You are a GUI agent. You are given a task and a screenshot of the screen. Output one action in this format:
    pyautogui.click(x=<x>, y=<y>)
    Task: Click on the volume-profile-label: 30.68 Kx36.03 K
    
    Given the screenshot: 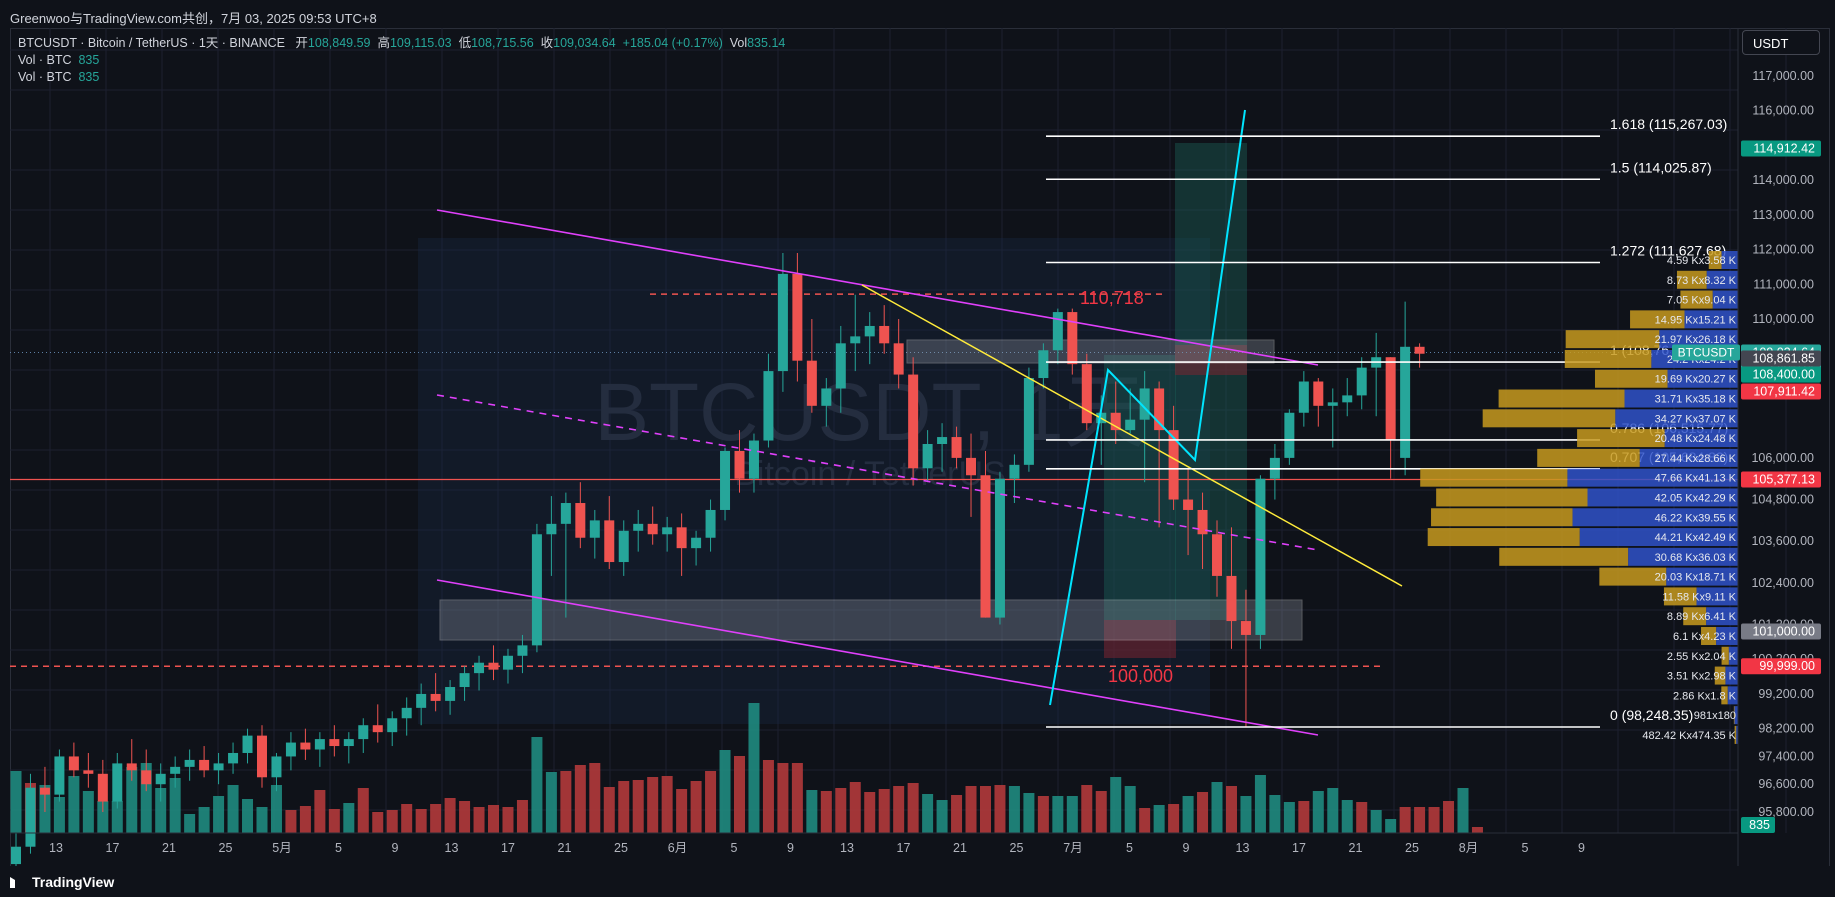 What is the action you would take?
    pyautogui.click(x=1696, y=558)
    